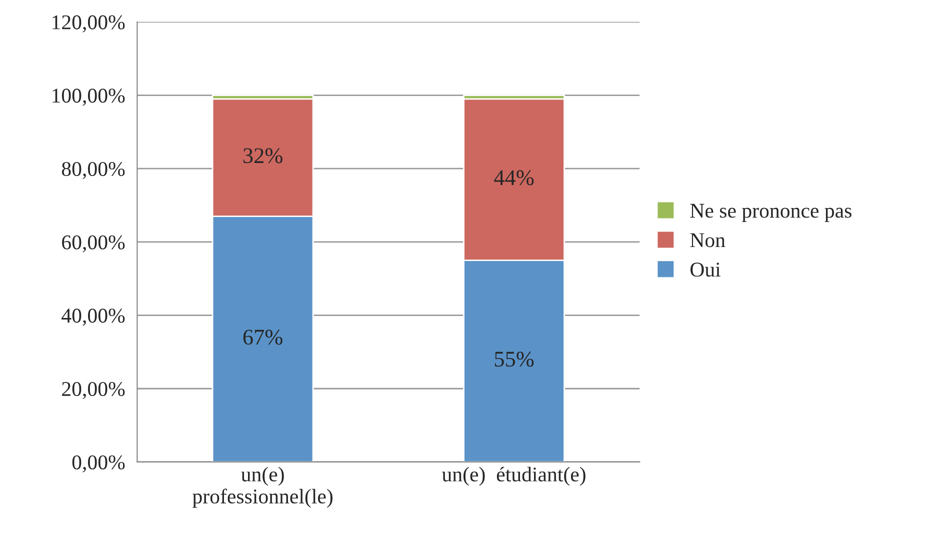  Describe the element at coordinates (98, 463) in the screenshot. I see `y-tick-label: 0,00%` at that location.